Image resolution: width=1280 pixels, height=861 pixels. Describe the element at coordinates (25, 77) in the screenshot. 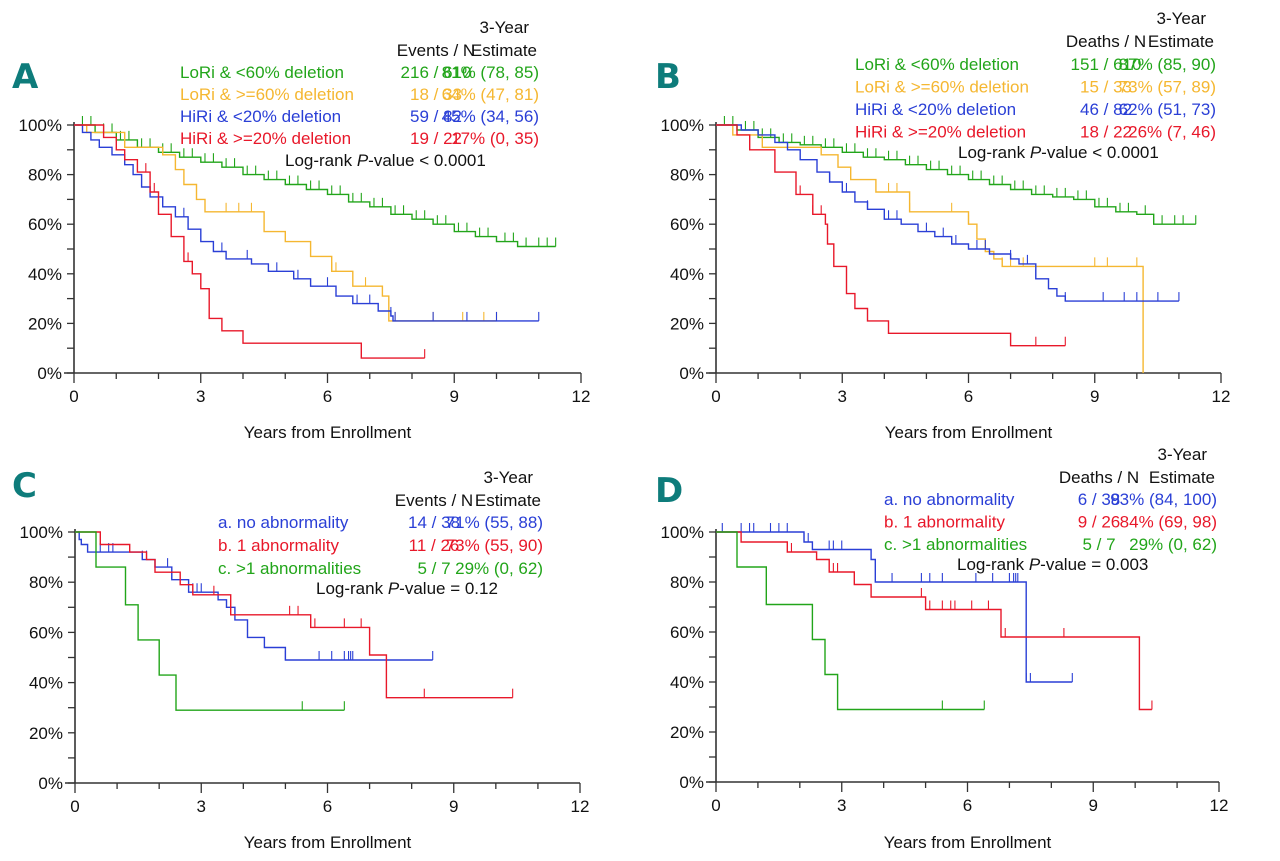

I see `panel-letter: A` at that location.